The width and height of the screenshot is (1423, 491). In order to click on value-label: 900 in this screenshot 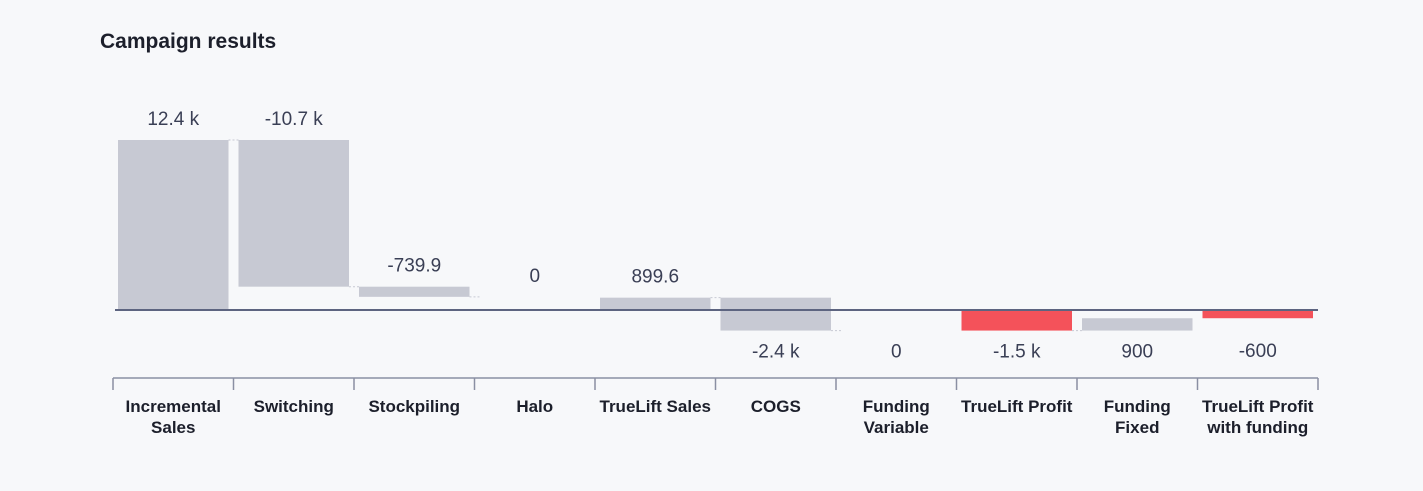, I will do `click(1137, 352)`.